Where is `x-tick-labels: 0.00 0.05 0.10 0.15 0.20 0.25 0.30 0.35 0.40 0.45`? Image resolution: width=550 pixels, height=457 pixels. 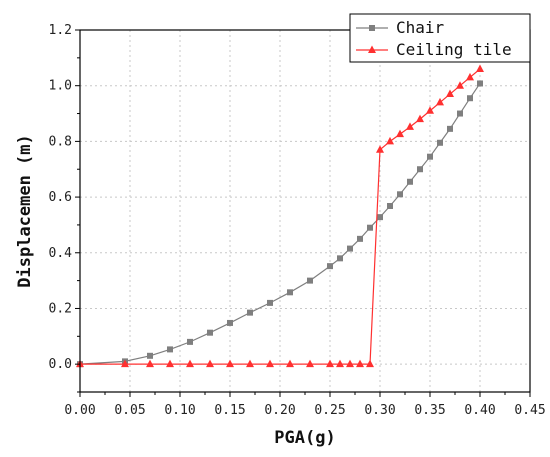
x-tick-labels: 0.00 0.05 0.10 0.15 0.20 0.25 0.30 0.35 0.40 0.45 is located at coordinates (304, 410).